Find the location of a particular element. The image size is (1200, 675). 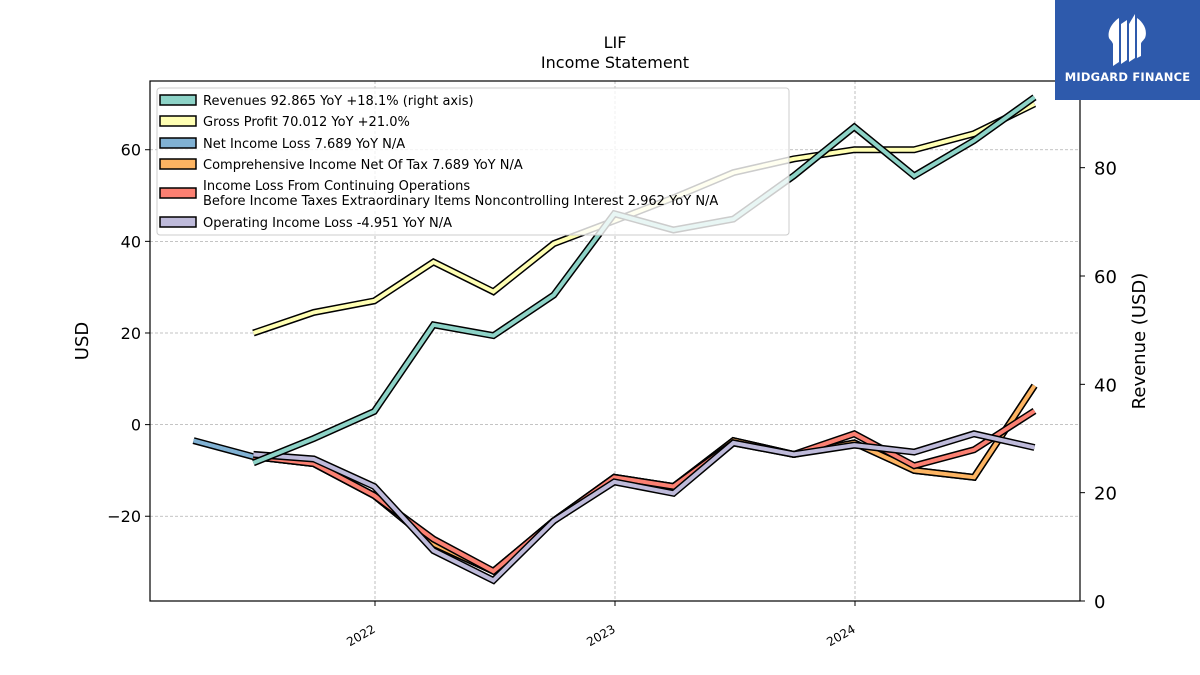

legend-box is located at coordinates (473, 161).